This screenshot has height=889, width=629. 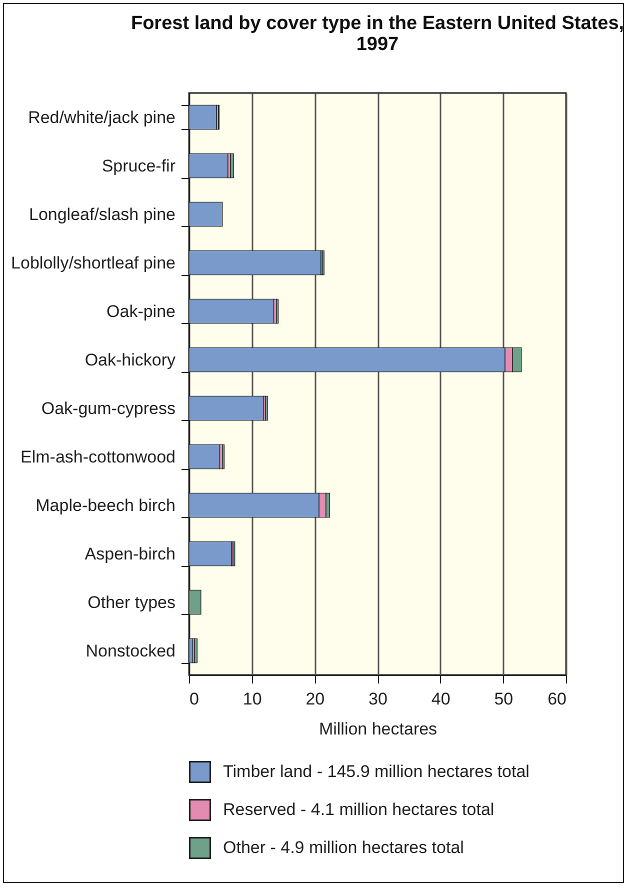 What do you see at coordinates (252, 699) in the screenshot?
I see `x-tick-label: 10` at bounding box center [252, 699].